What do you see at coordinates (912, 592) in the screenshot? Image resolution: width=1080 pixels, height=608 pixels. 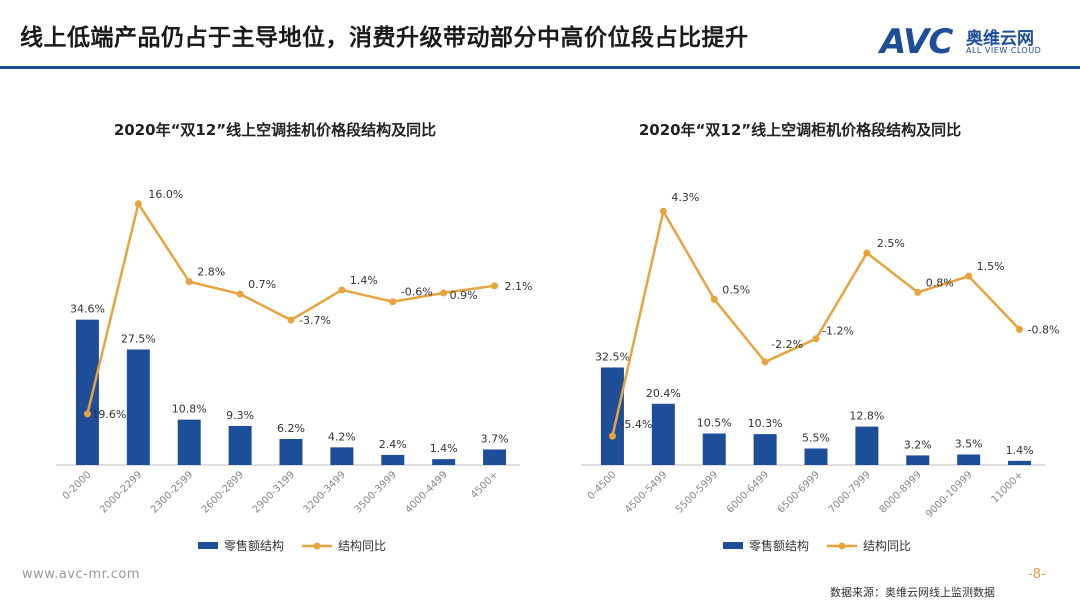 I see `data-source: 数据来源：奥维云网线上监测数据` at bounding box center [912, 592].